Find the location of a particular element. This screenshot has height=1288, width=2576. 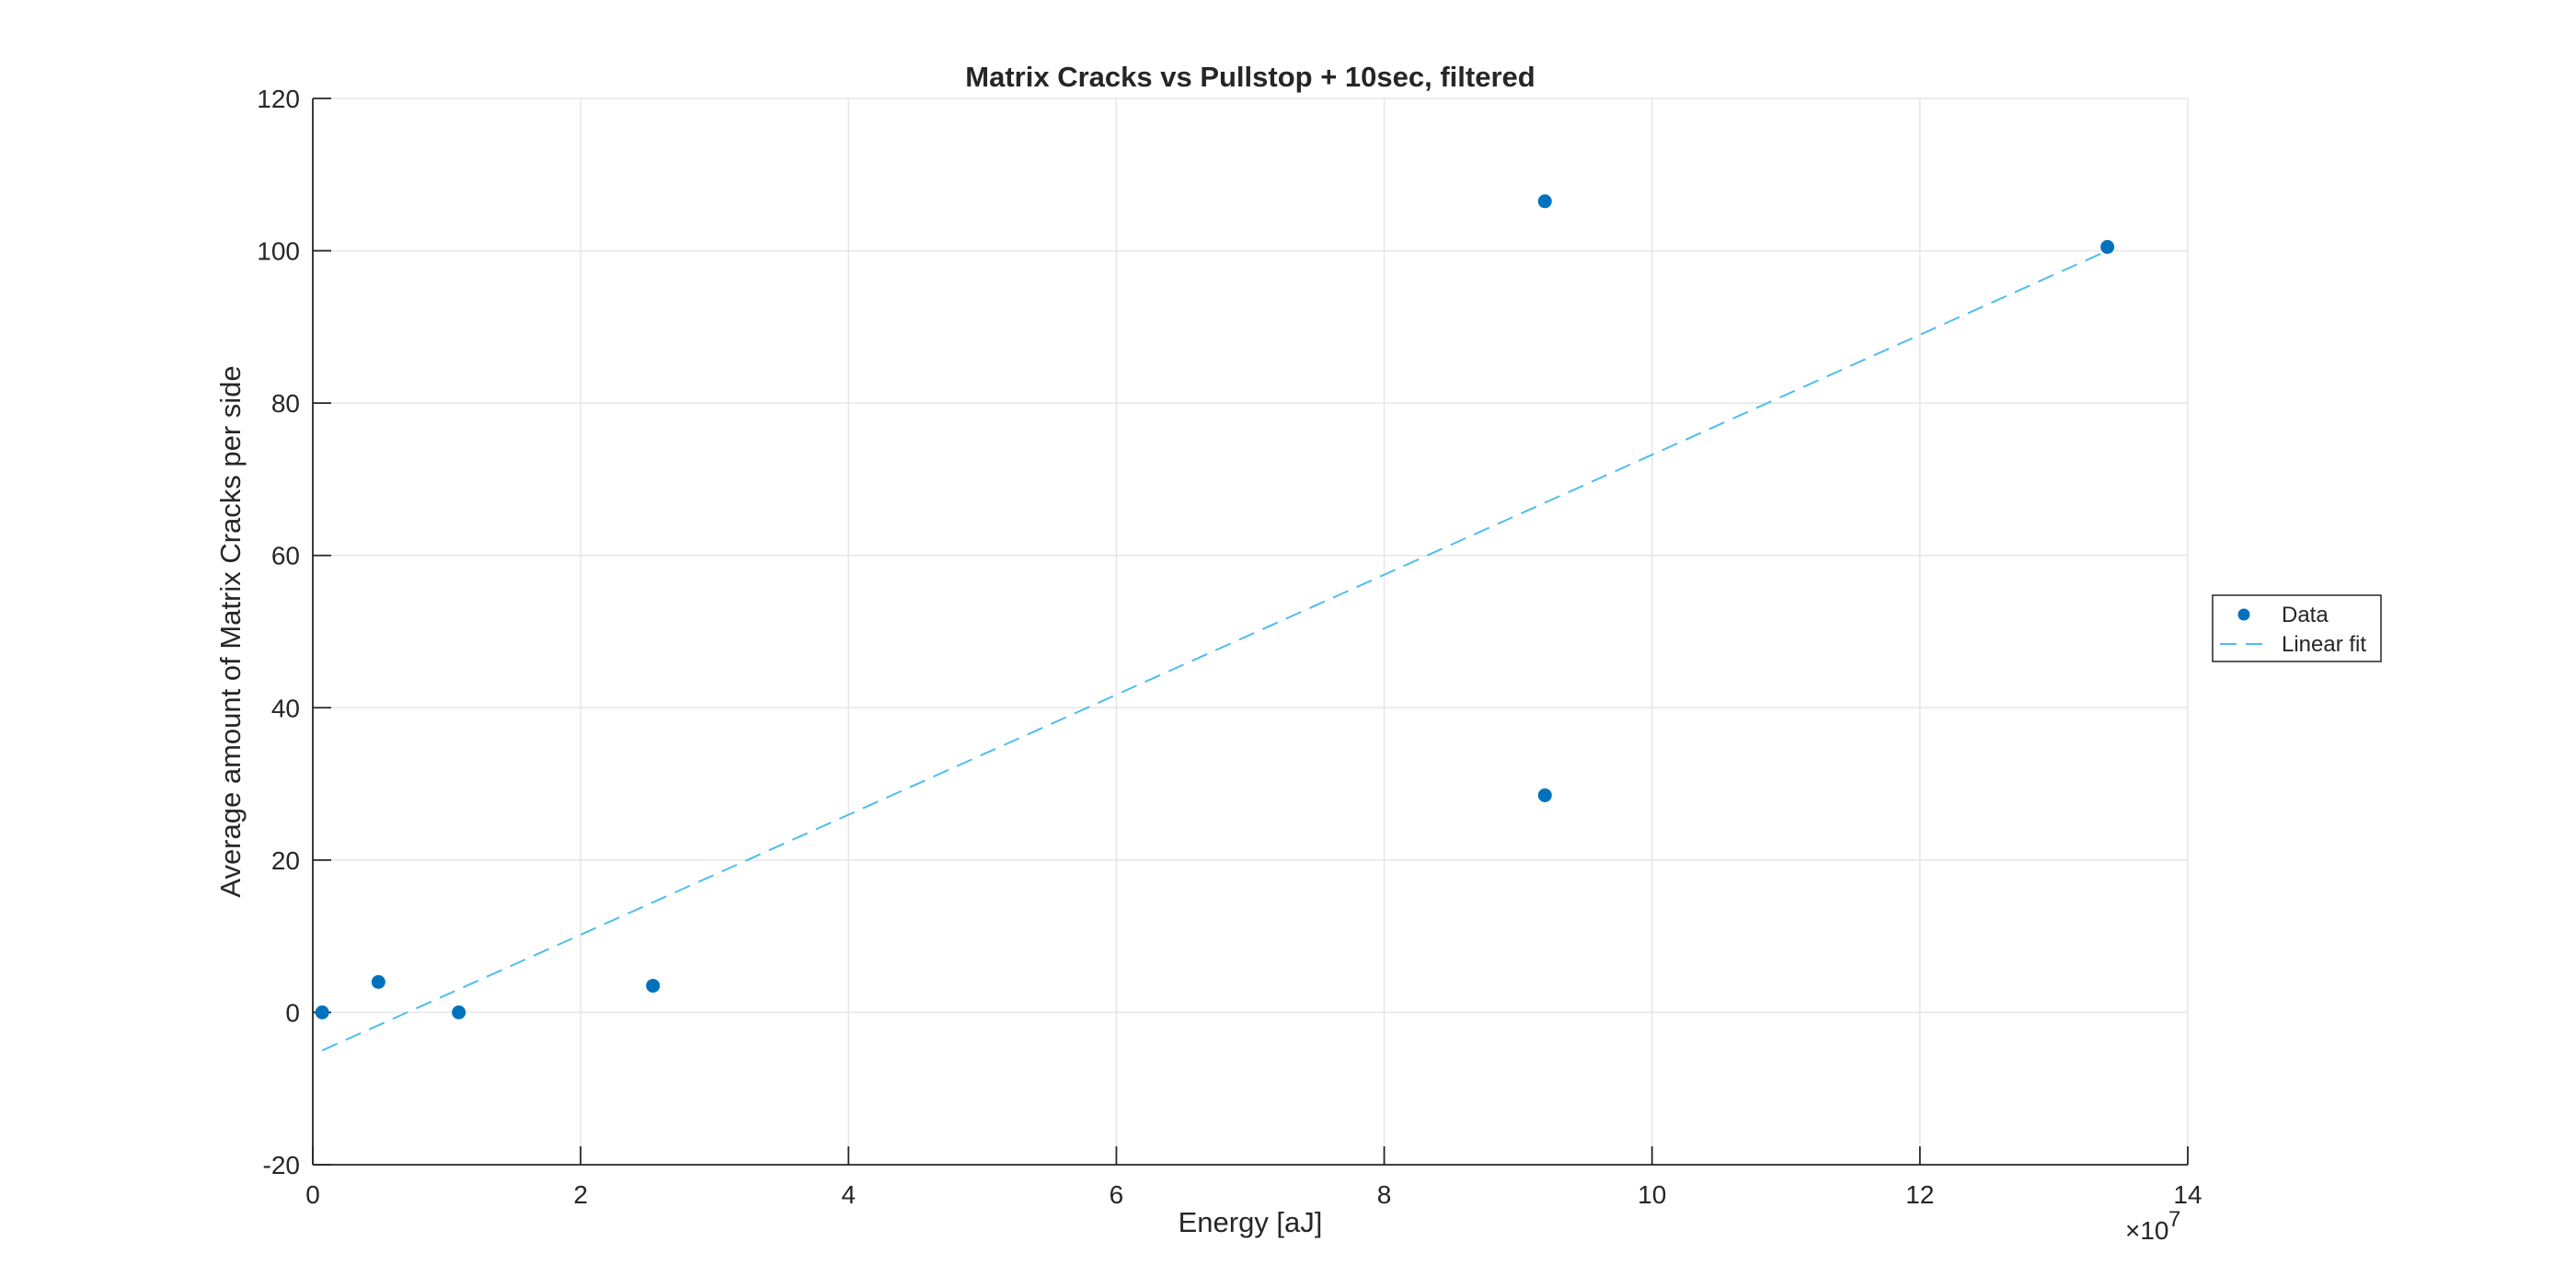

x-tick-label: 8 is located at coordinates (1384, 1194).